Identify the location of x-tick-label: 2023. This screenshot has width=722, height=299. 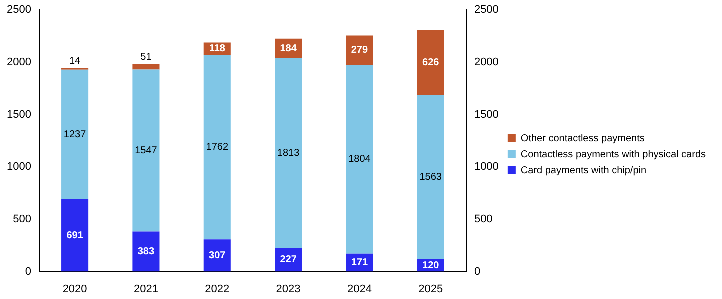
(288, 289).